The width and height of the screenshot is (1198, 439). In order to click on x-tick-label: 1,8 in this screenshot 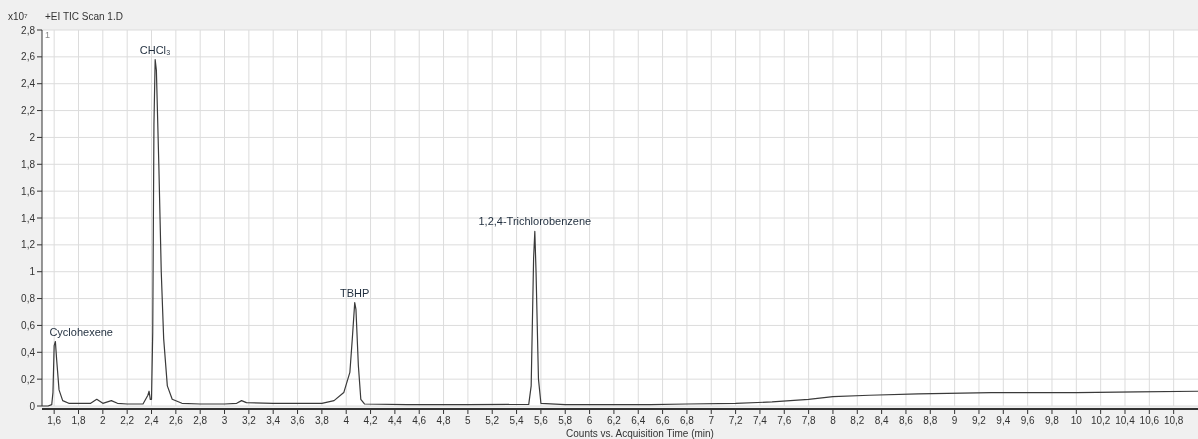, I will do `click(78, 420)`.